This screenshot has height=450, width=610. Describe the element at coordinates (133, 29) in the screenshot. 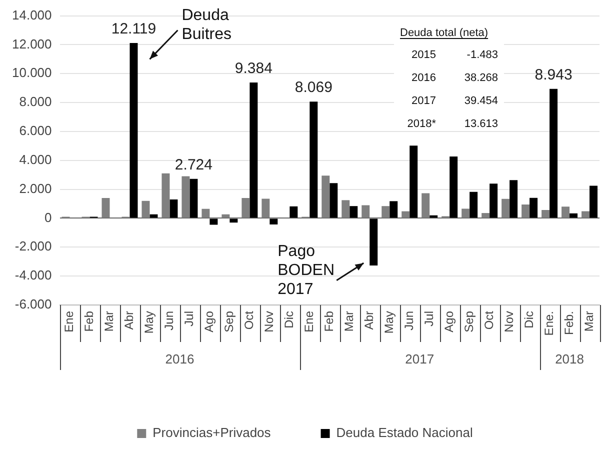

I see `data-label: 12.119` at that location.